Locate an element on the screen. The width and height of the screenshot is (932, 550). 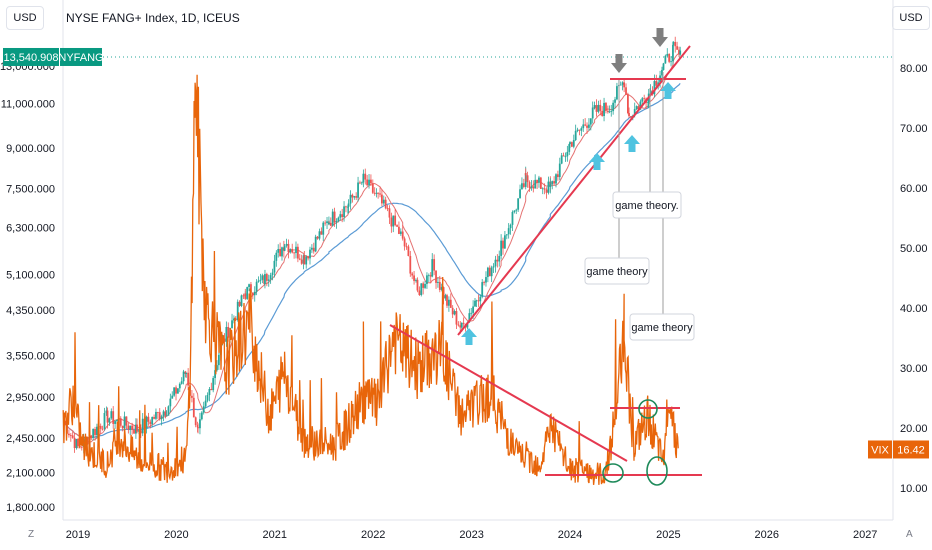
price-badge-value: 13,540.908 is located at coordinates (30, 58).